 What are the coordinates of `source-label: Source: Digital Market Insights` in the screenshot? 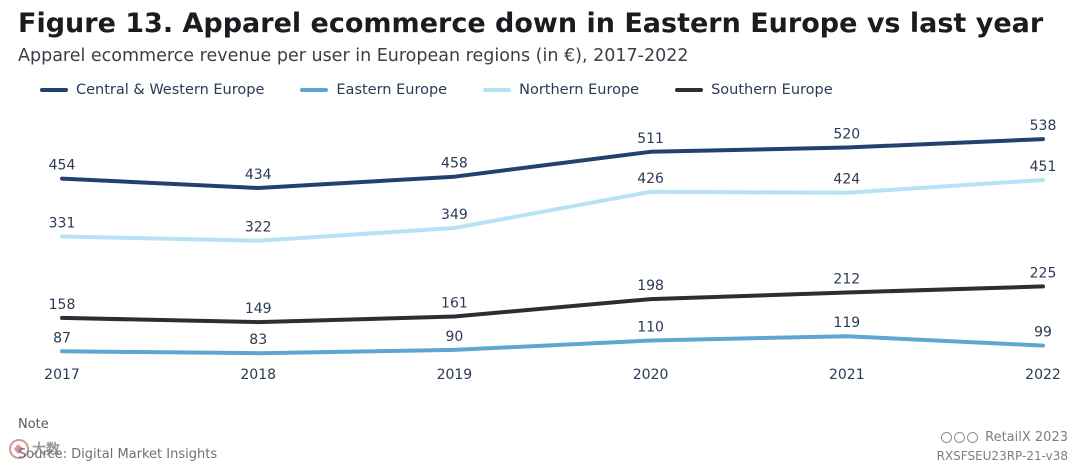 It's located at (118, 454).